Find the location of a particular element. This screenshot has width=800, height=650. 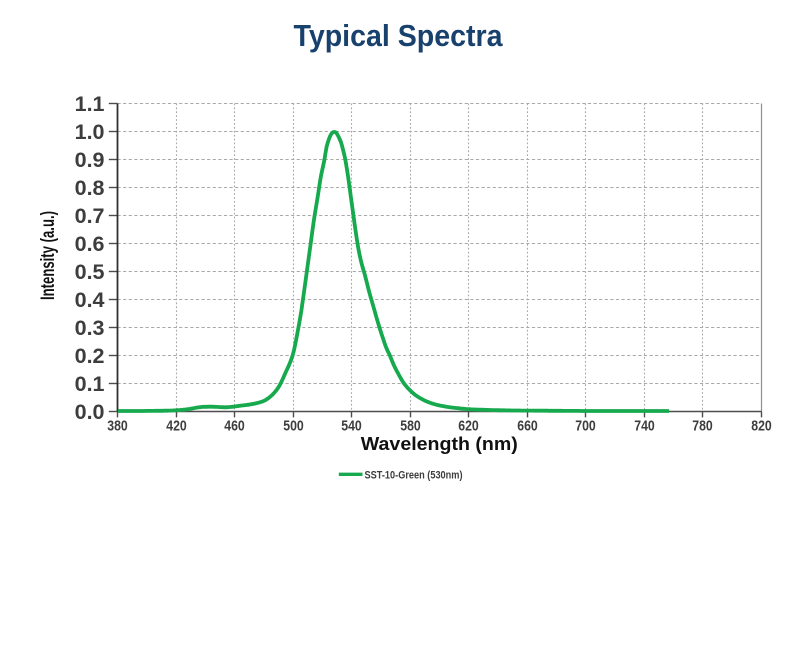

svg-text: 0.7 is located at coordinates (90, 216).